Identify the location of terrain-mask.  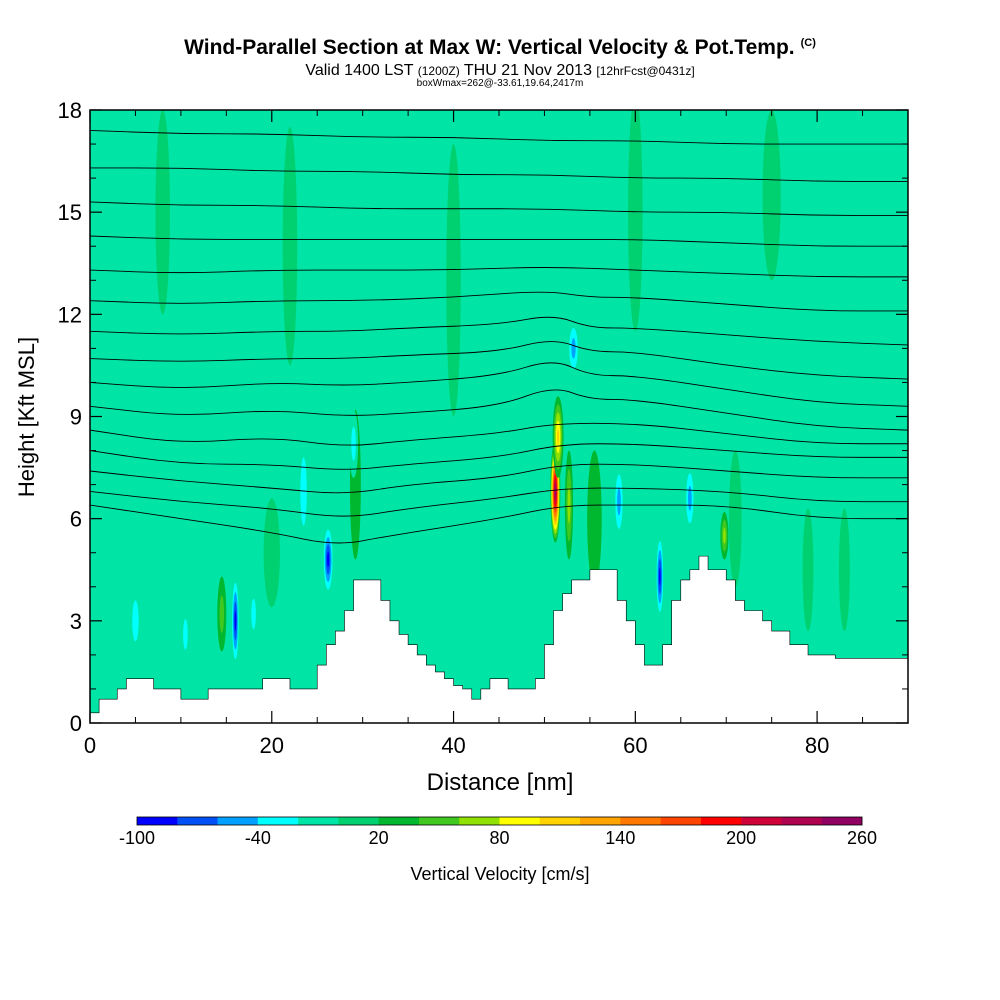
(499, 639).